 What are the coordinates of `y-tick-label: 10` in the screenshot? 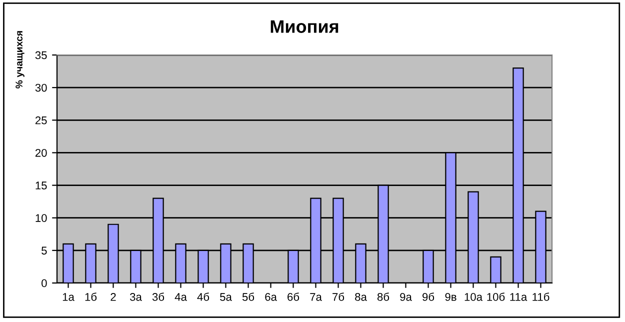 It's located at (41, 218).